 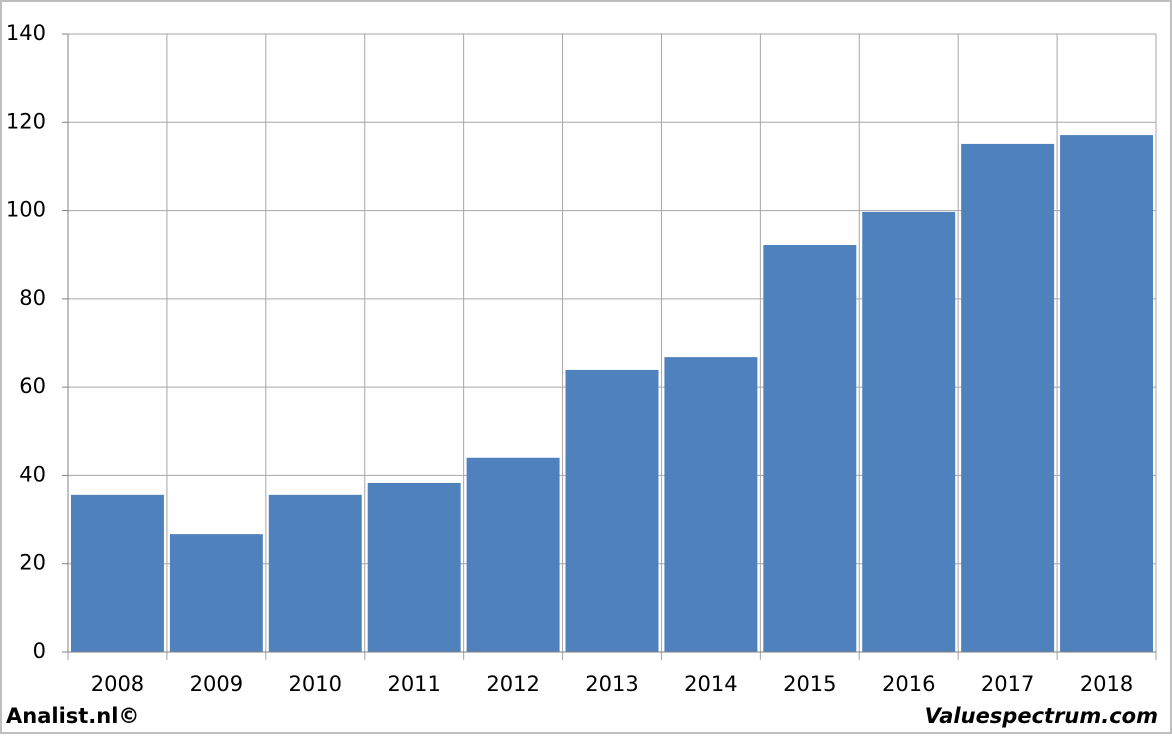 I want to click on y-tick-label: 20, so click(x=32, y=563).